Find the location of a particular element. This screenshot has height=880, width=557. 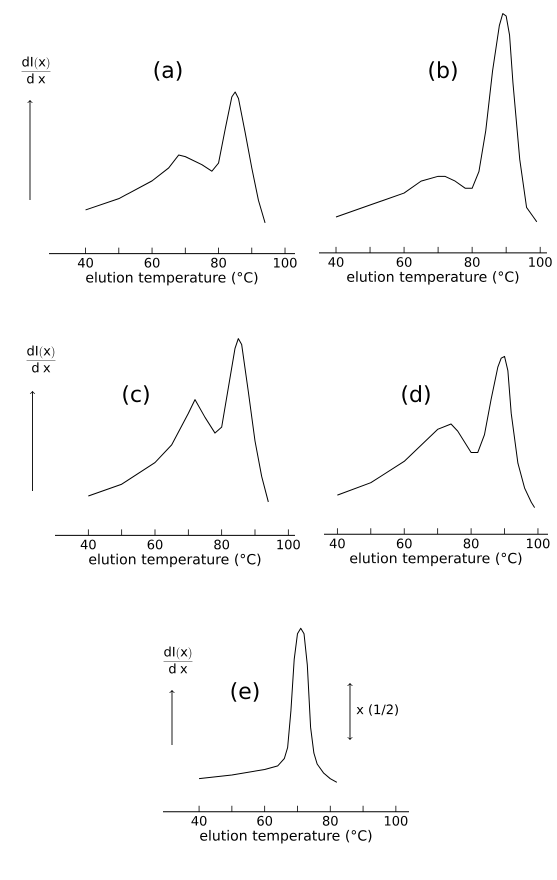

text: (d) is located at coordinates (416, 395).